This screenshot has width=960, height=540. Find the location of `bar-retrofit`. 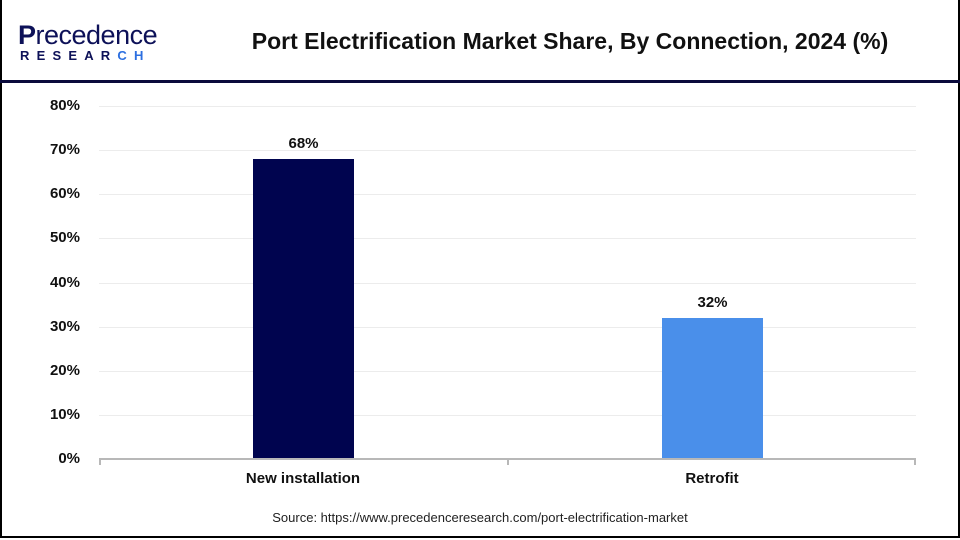

bar-retrofit is located at coordinates (712, 388).